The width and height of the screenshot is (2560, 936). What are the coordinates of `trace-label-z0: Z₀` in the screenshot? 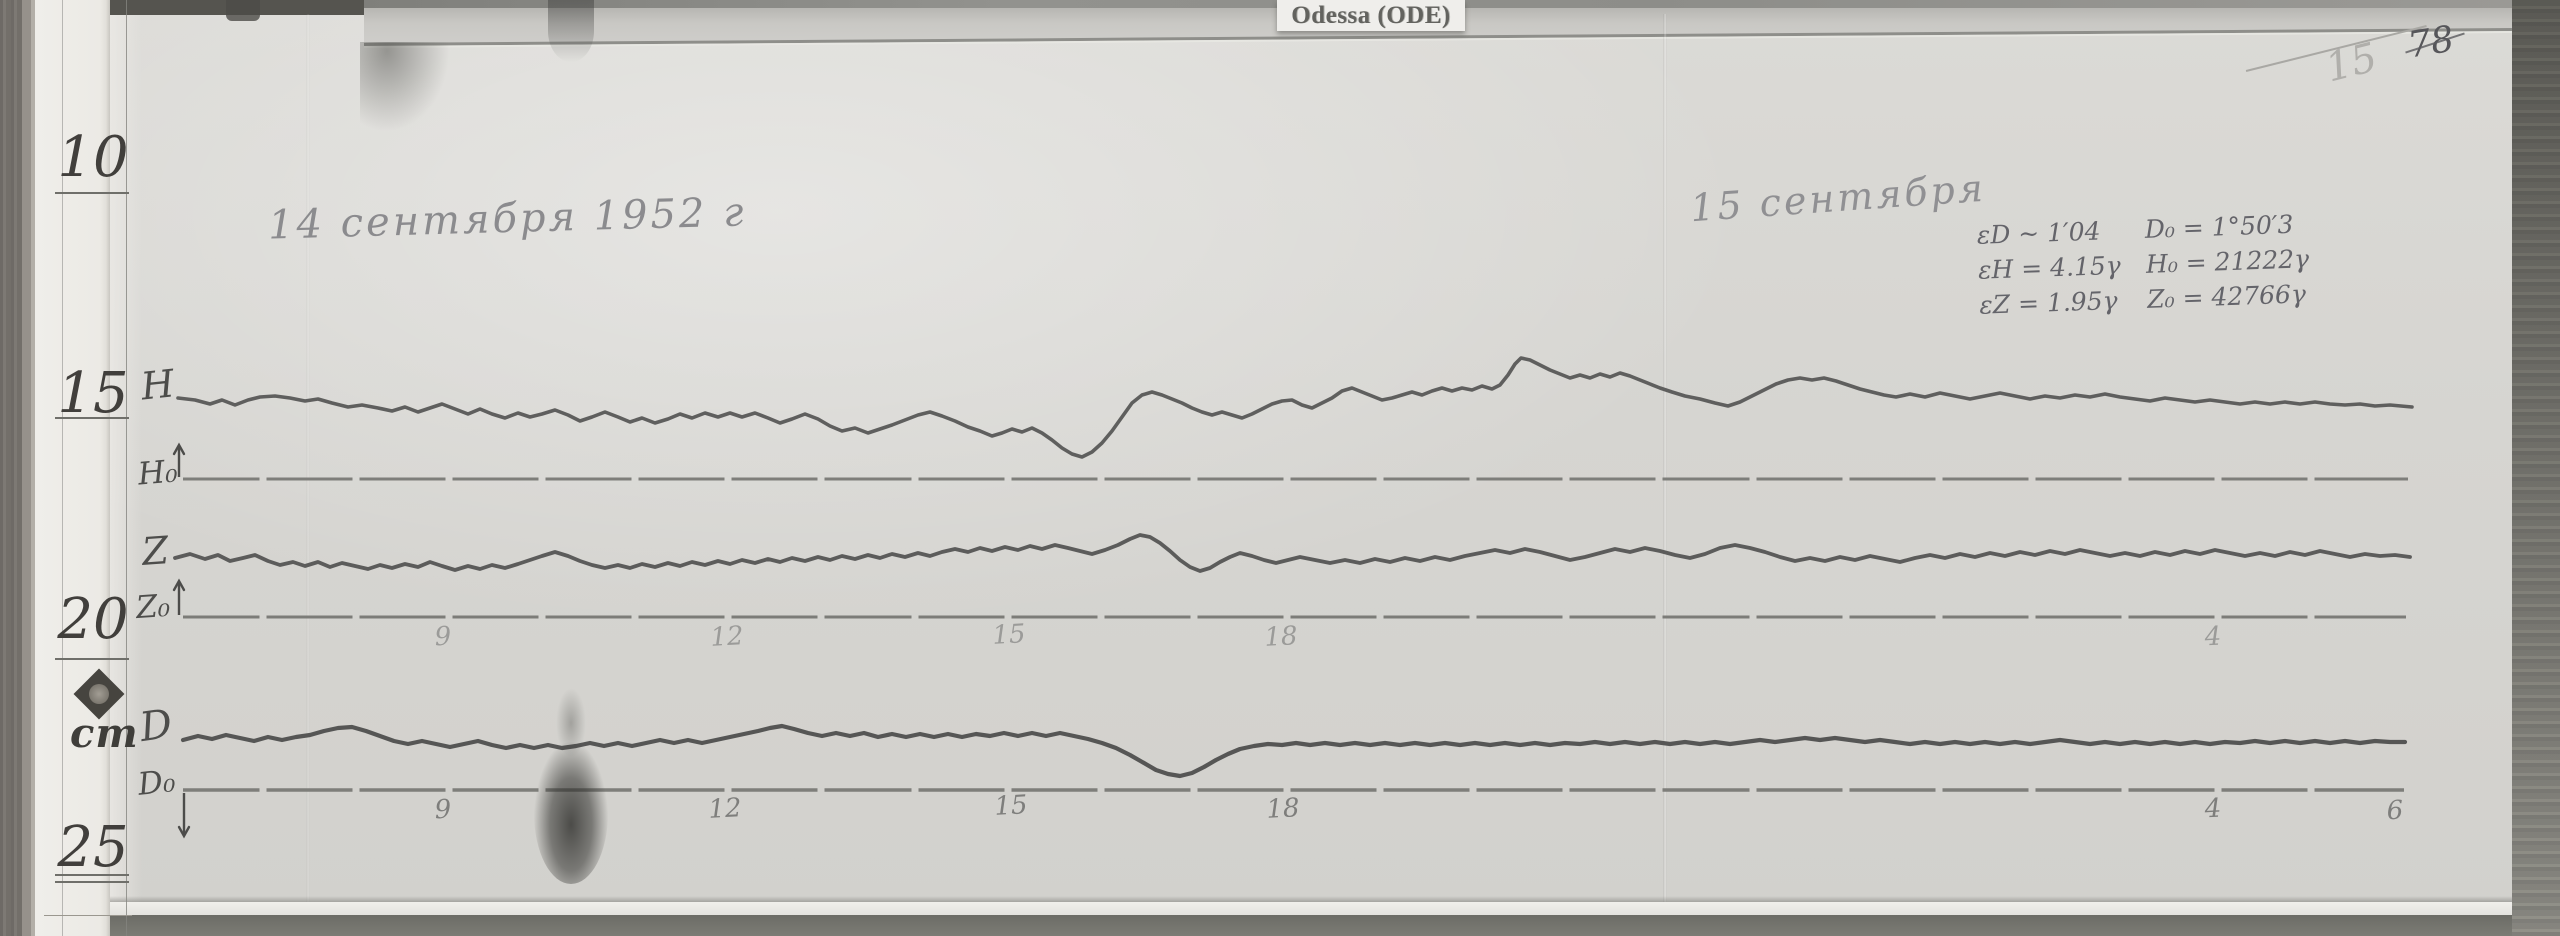 It's located at (153, 607).